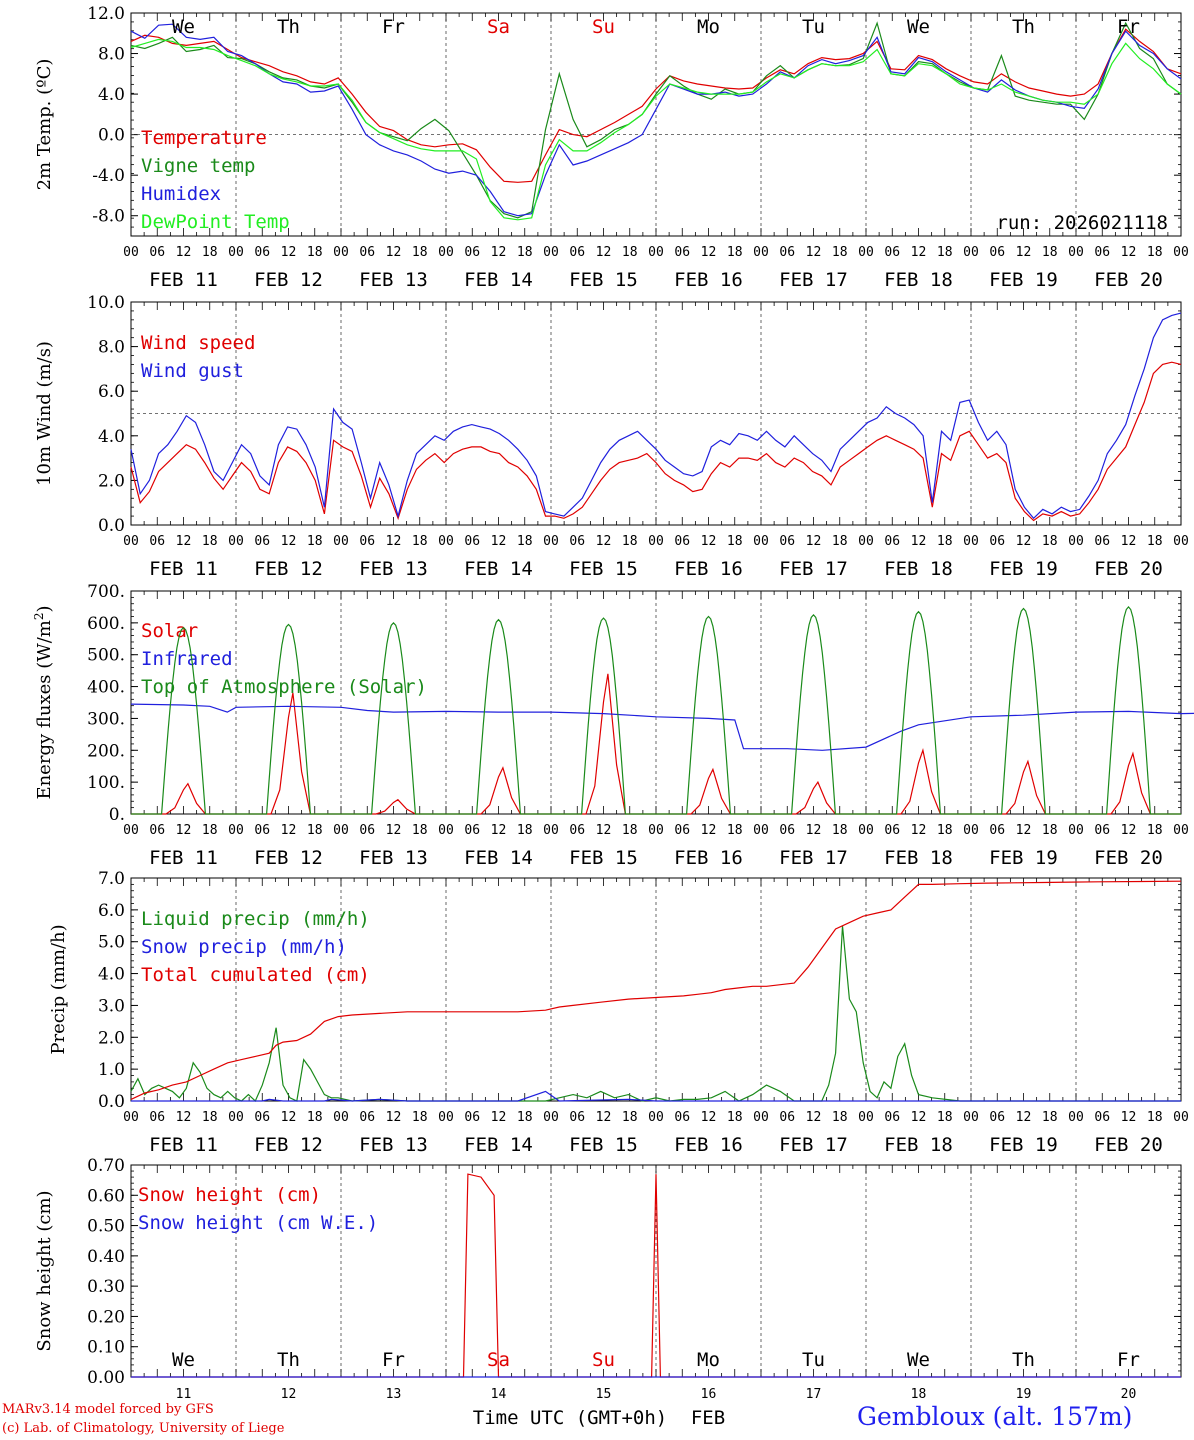 The height and width of the screenshot is (1440, 1194). Describe the element at coordinates (106, 1378) in the screenshot. I see `y-tick-label: 0.00` at that location.